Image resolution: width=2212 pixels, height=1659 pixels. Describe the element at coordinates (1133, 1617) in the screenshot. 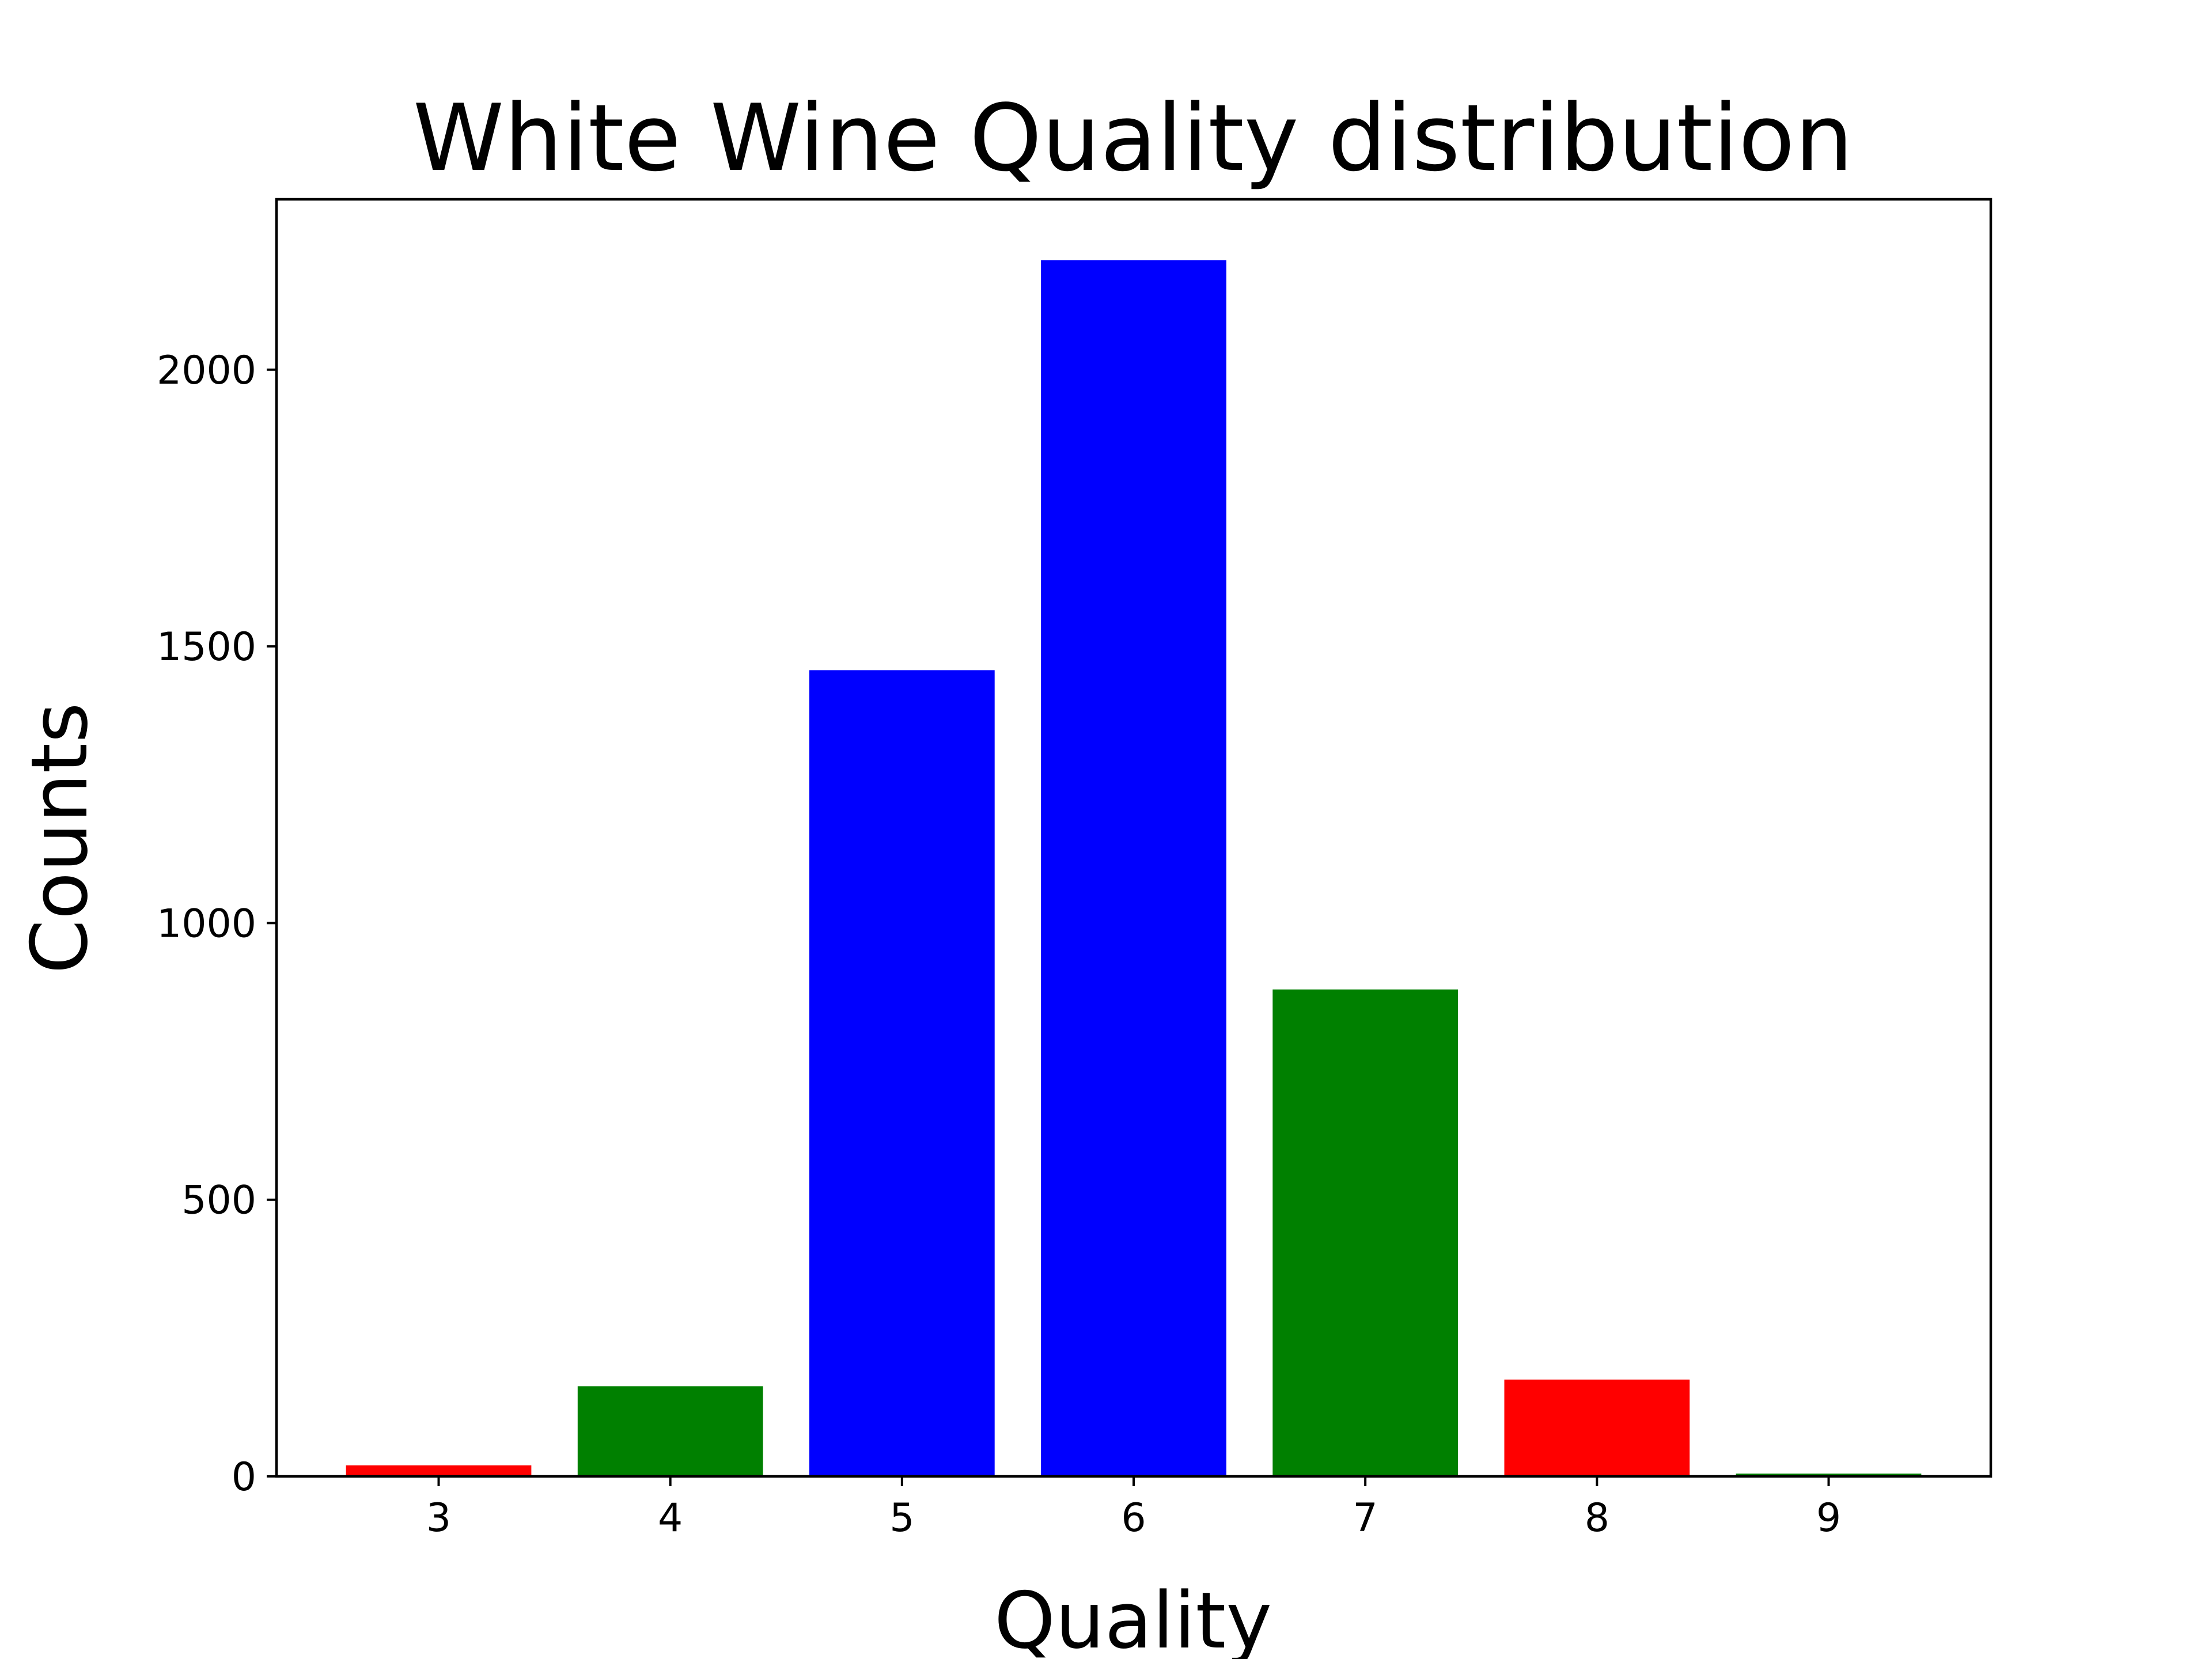

I see `x-axis-label: Quality` at that location.